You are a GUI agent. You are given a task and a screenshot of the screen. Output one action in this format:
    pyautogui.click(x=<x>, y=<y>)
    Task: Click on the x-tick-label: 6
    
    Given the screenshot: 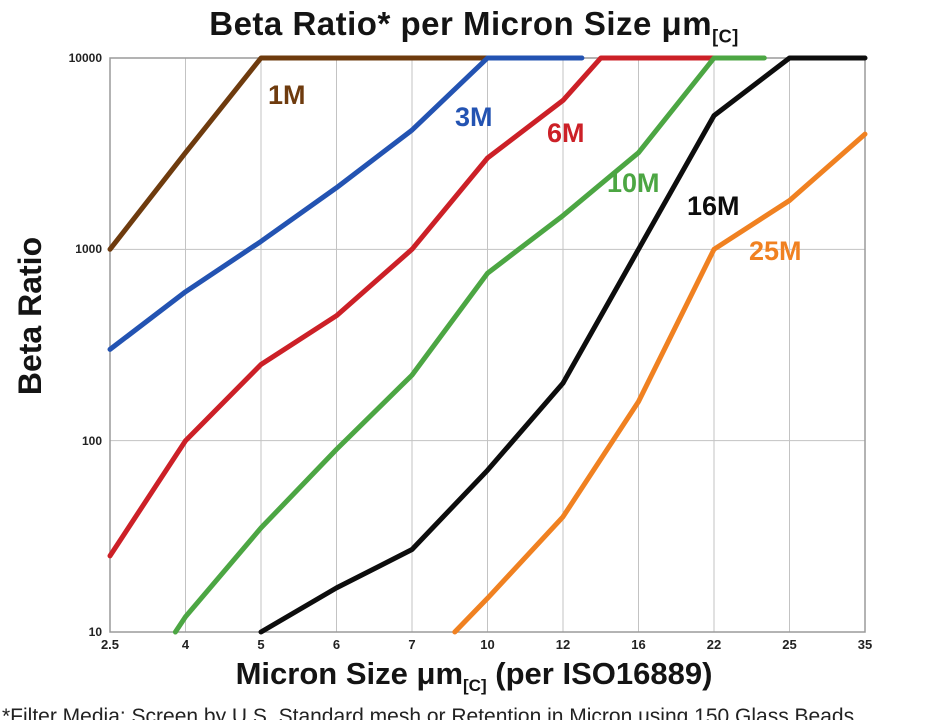 What is the action you would take?
    pyautogui.click(x=336, y=644)
    